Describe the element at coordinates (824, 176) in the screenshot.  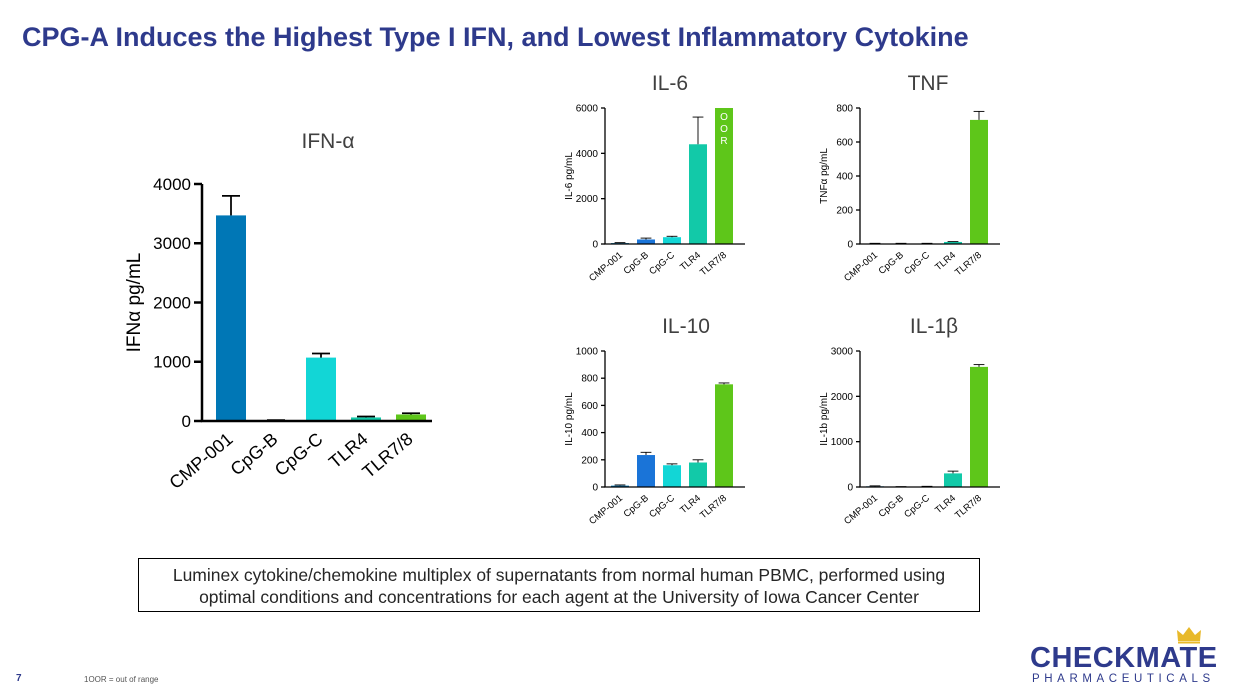
I see `tnf-y-axis-label: TNFα pg/mL` at that location.